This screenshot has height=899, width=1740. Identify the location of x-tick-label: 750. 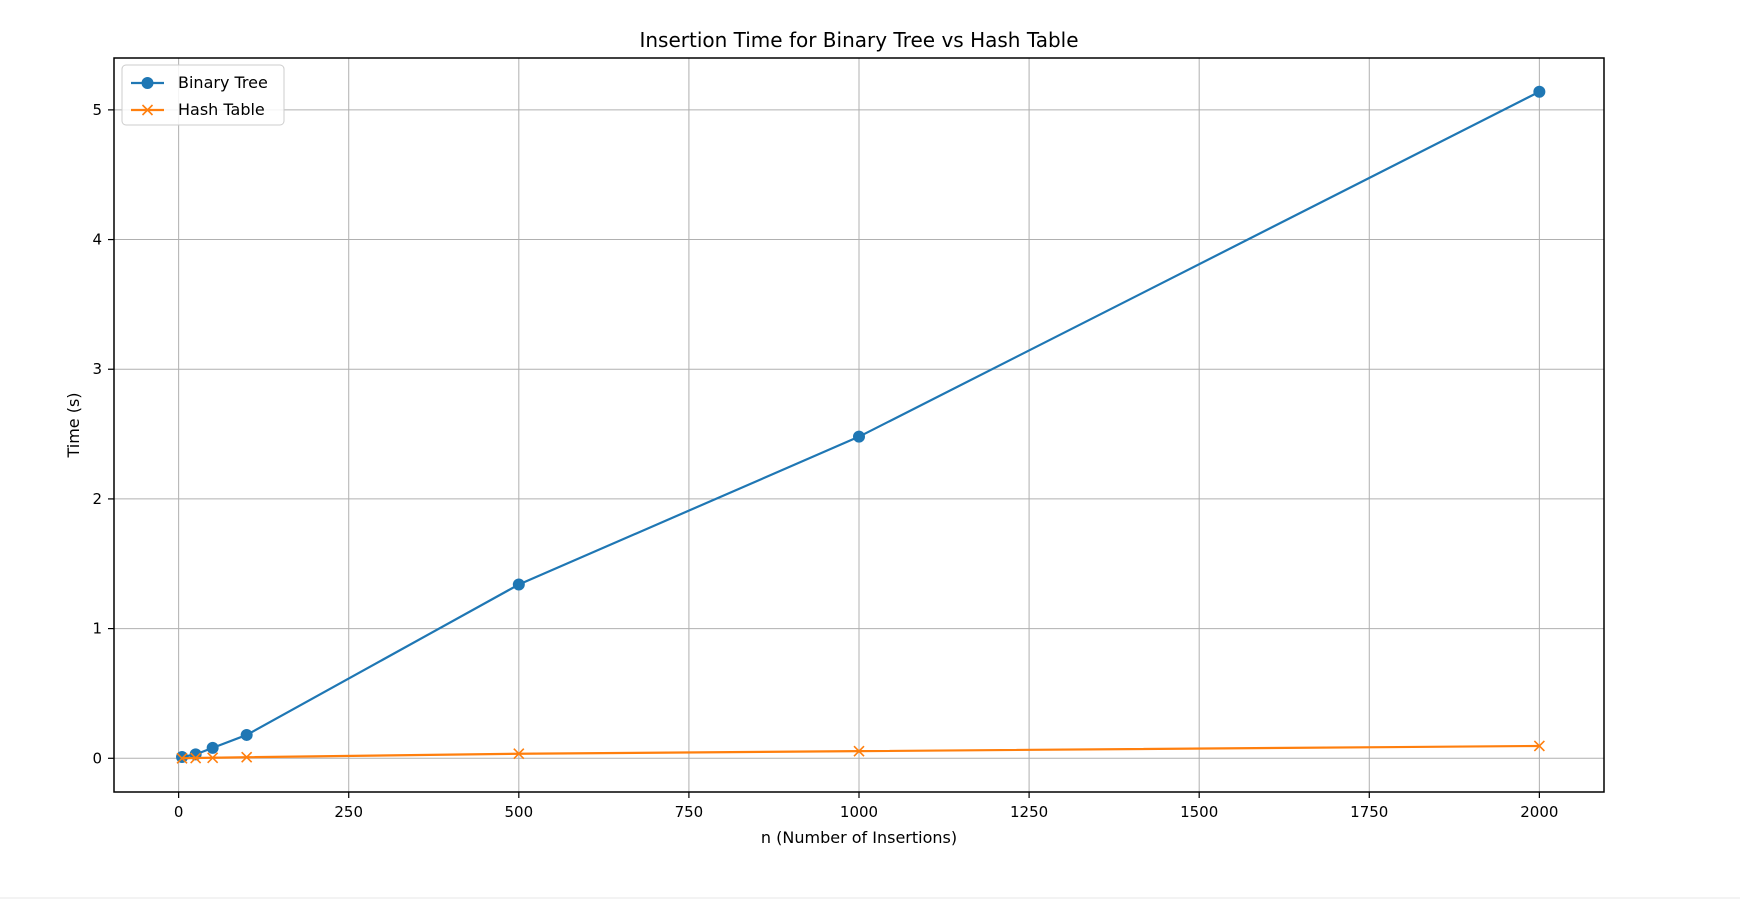
(689, 812).